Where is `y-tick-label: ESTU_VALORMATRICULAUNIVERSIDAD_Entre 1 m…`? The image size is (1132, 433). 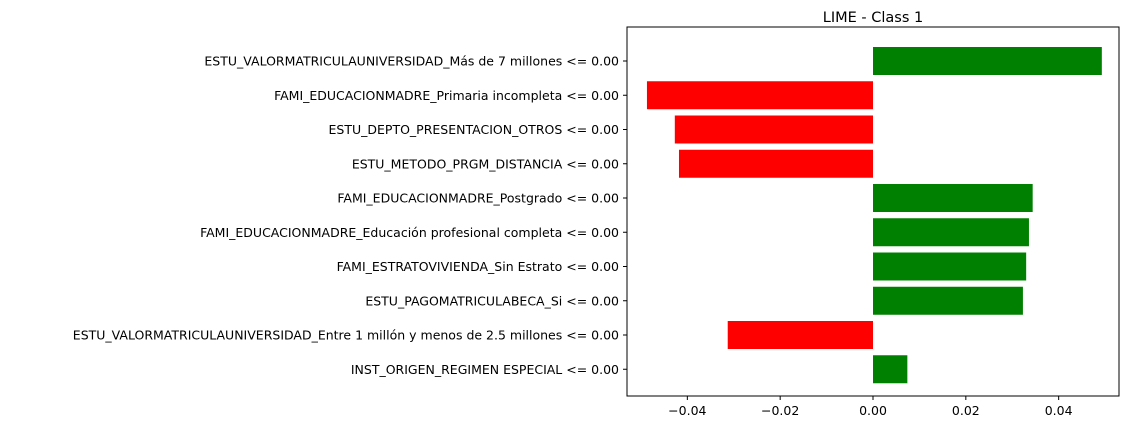 y-tick-label: ESTU_VALORMATRICULAUNIVERSIDAD_Entre 1 m… is located at coordinates (346, 335).